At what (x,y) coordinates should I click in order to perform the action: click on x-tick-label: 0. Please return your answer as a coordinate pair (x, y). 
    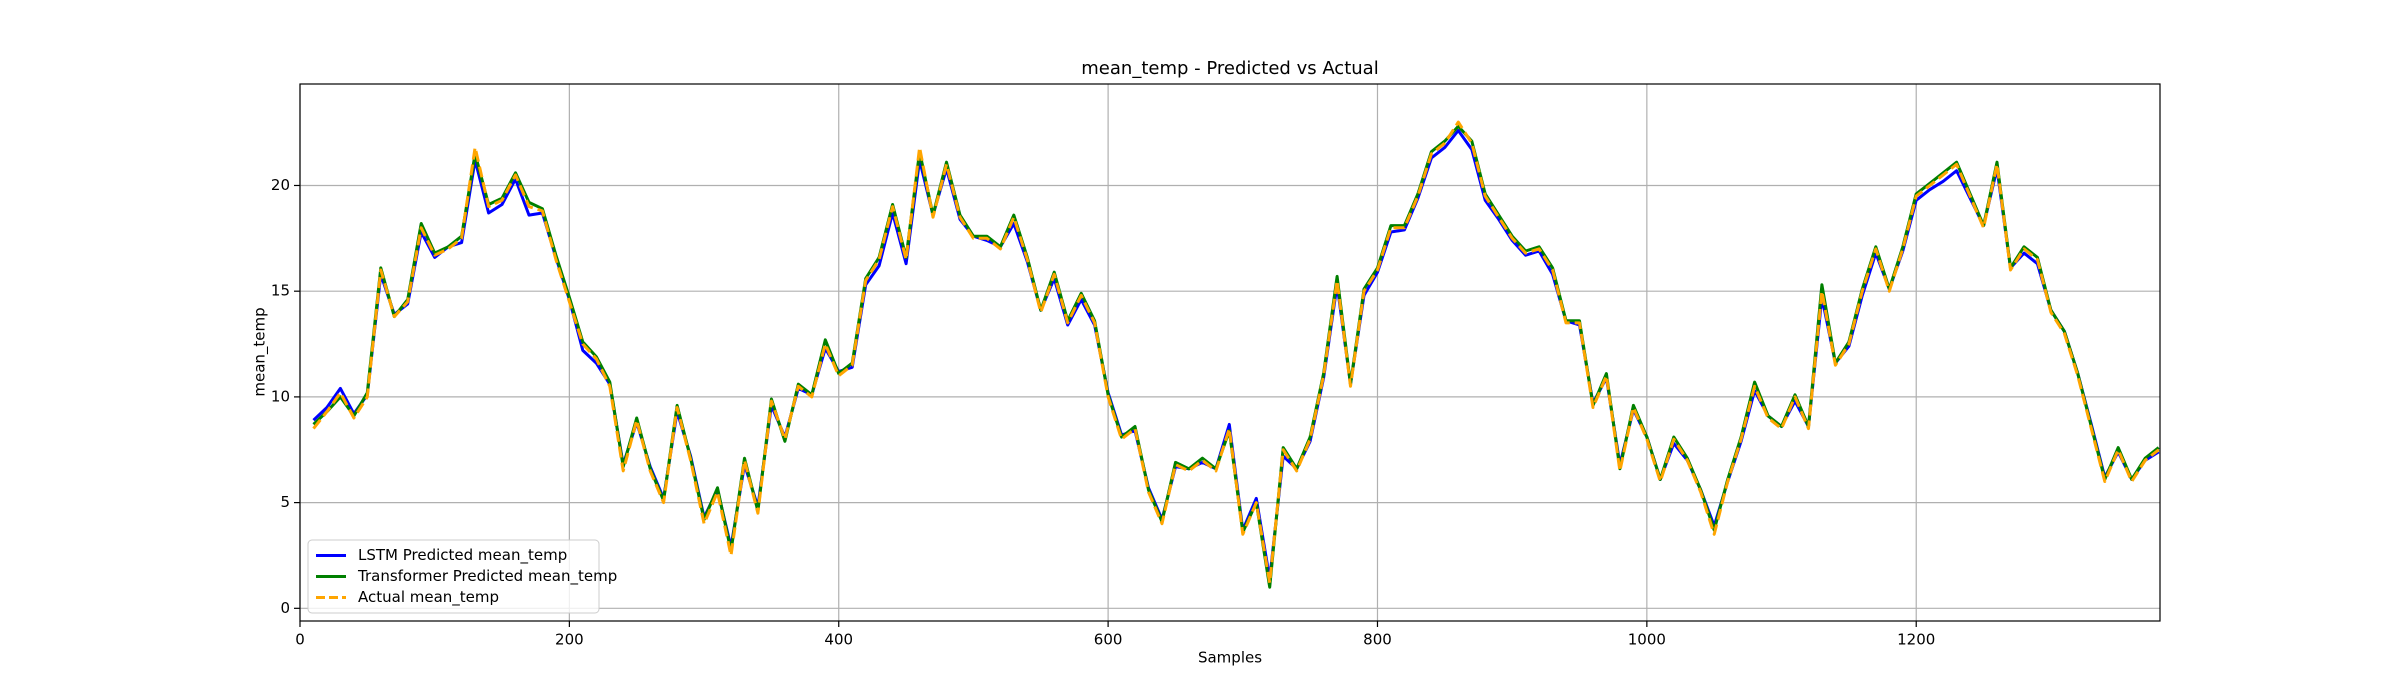
    Looking at the image, I should click on (300, 640).